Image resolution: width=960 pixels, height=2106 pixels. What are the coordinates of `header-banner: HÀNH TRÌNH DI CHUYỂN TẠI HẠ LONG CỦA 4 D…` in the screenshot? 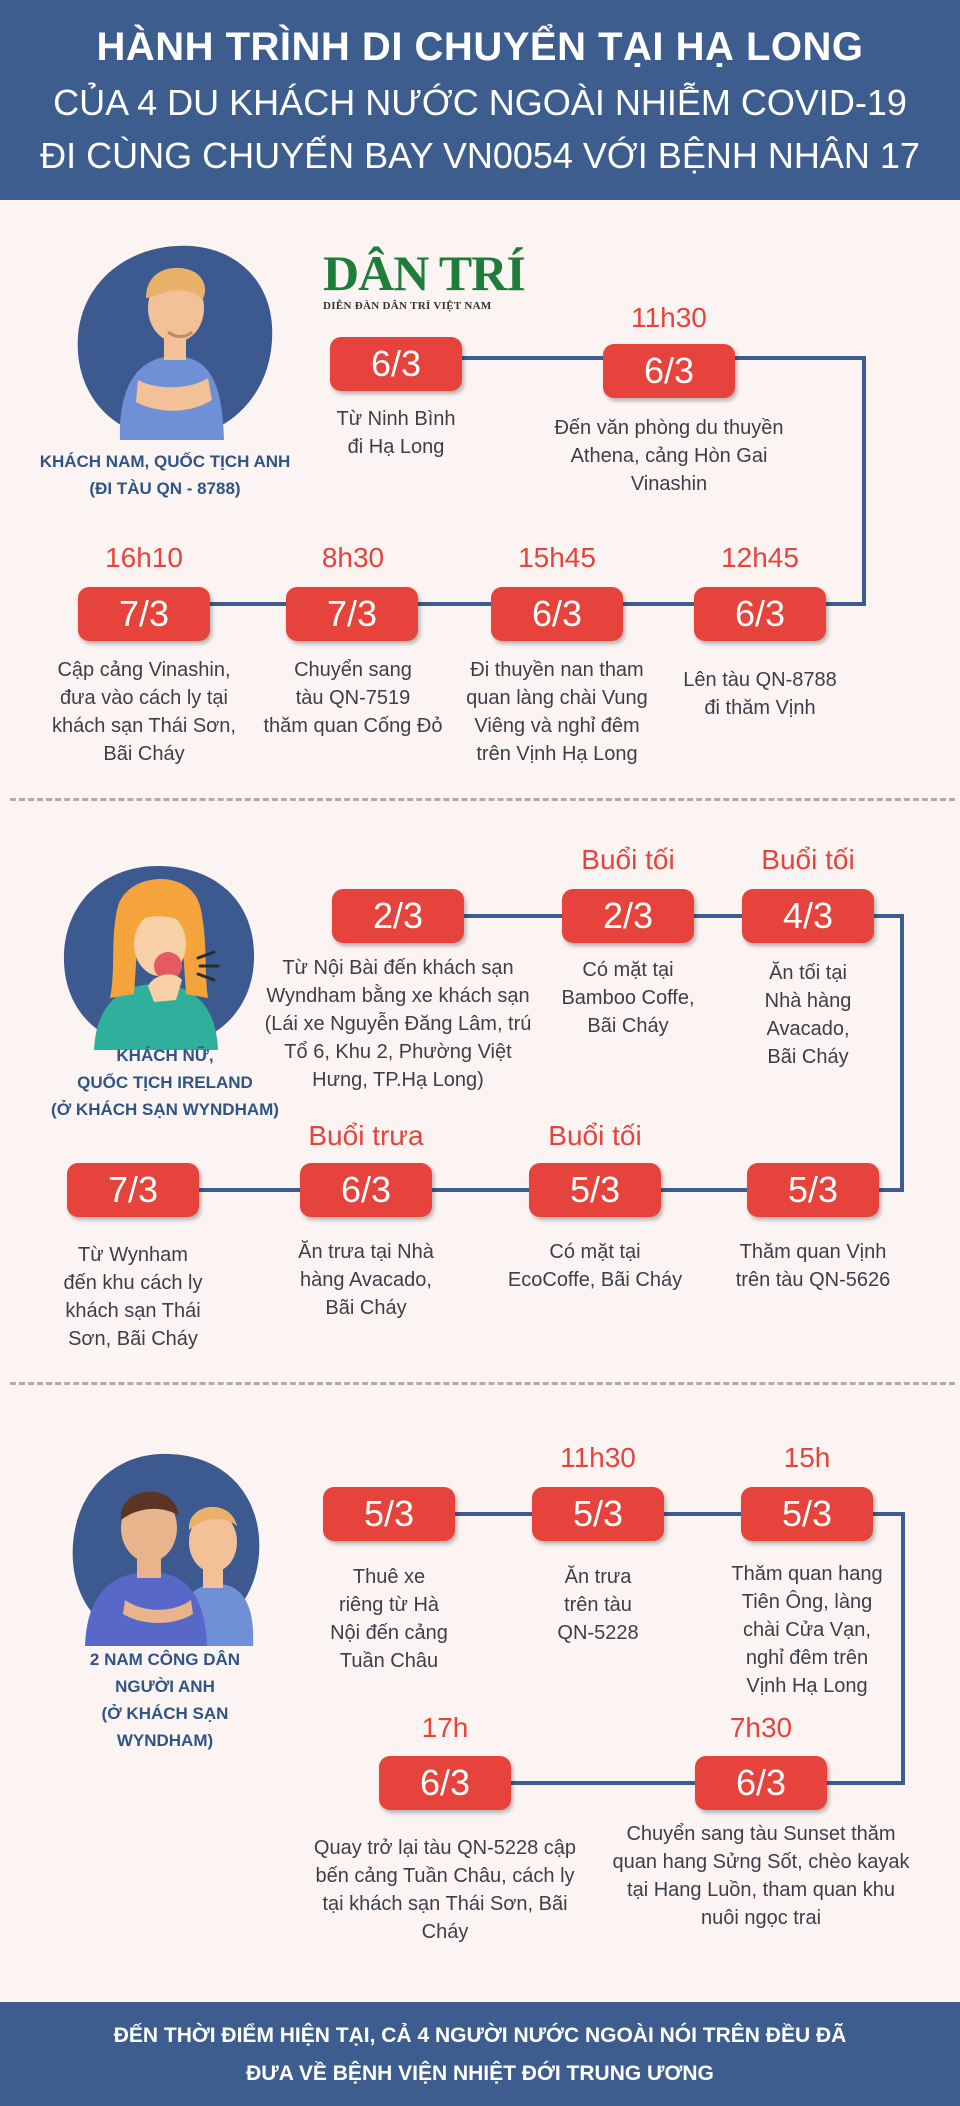 It's located at (480, 100).